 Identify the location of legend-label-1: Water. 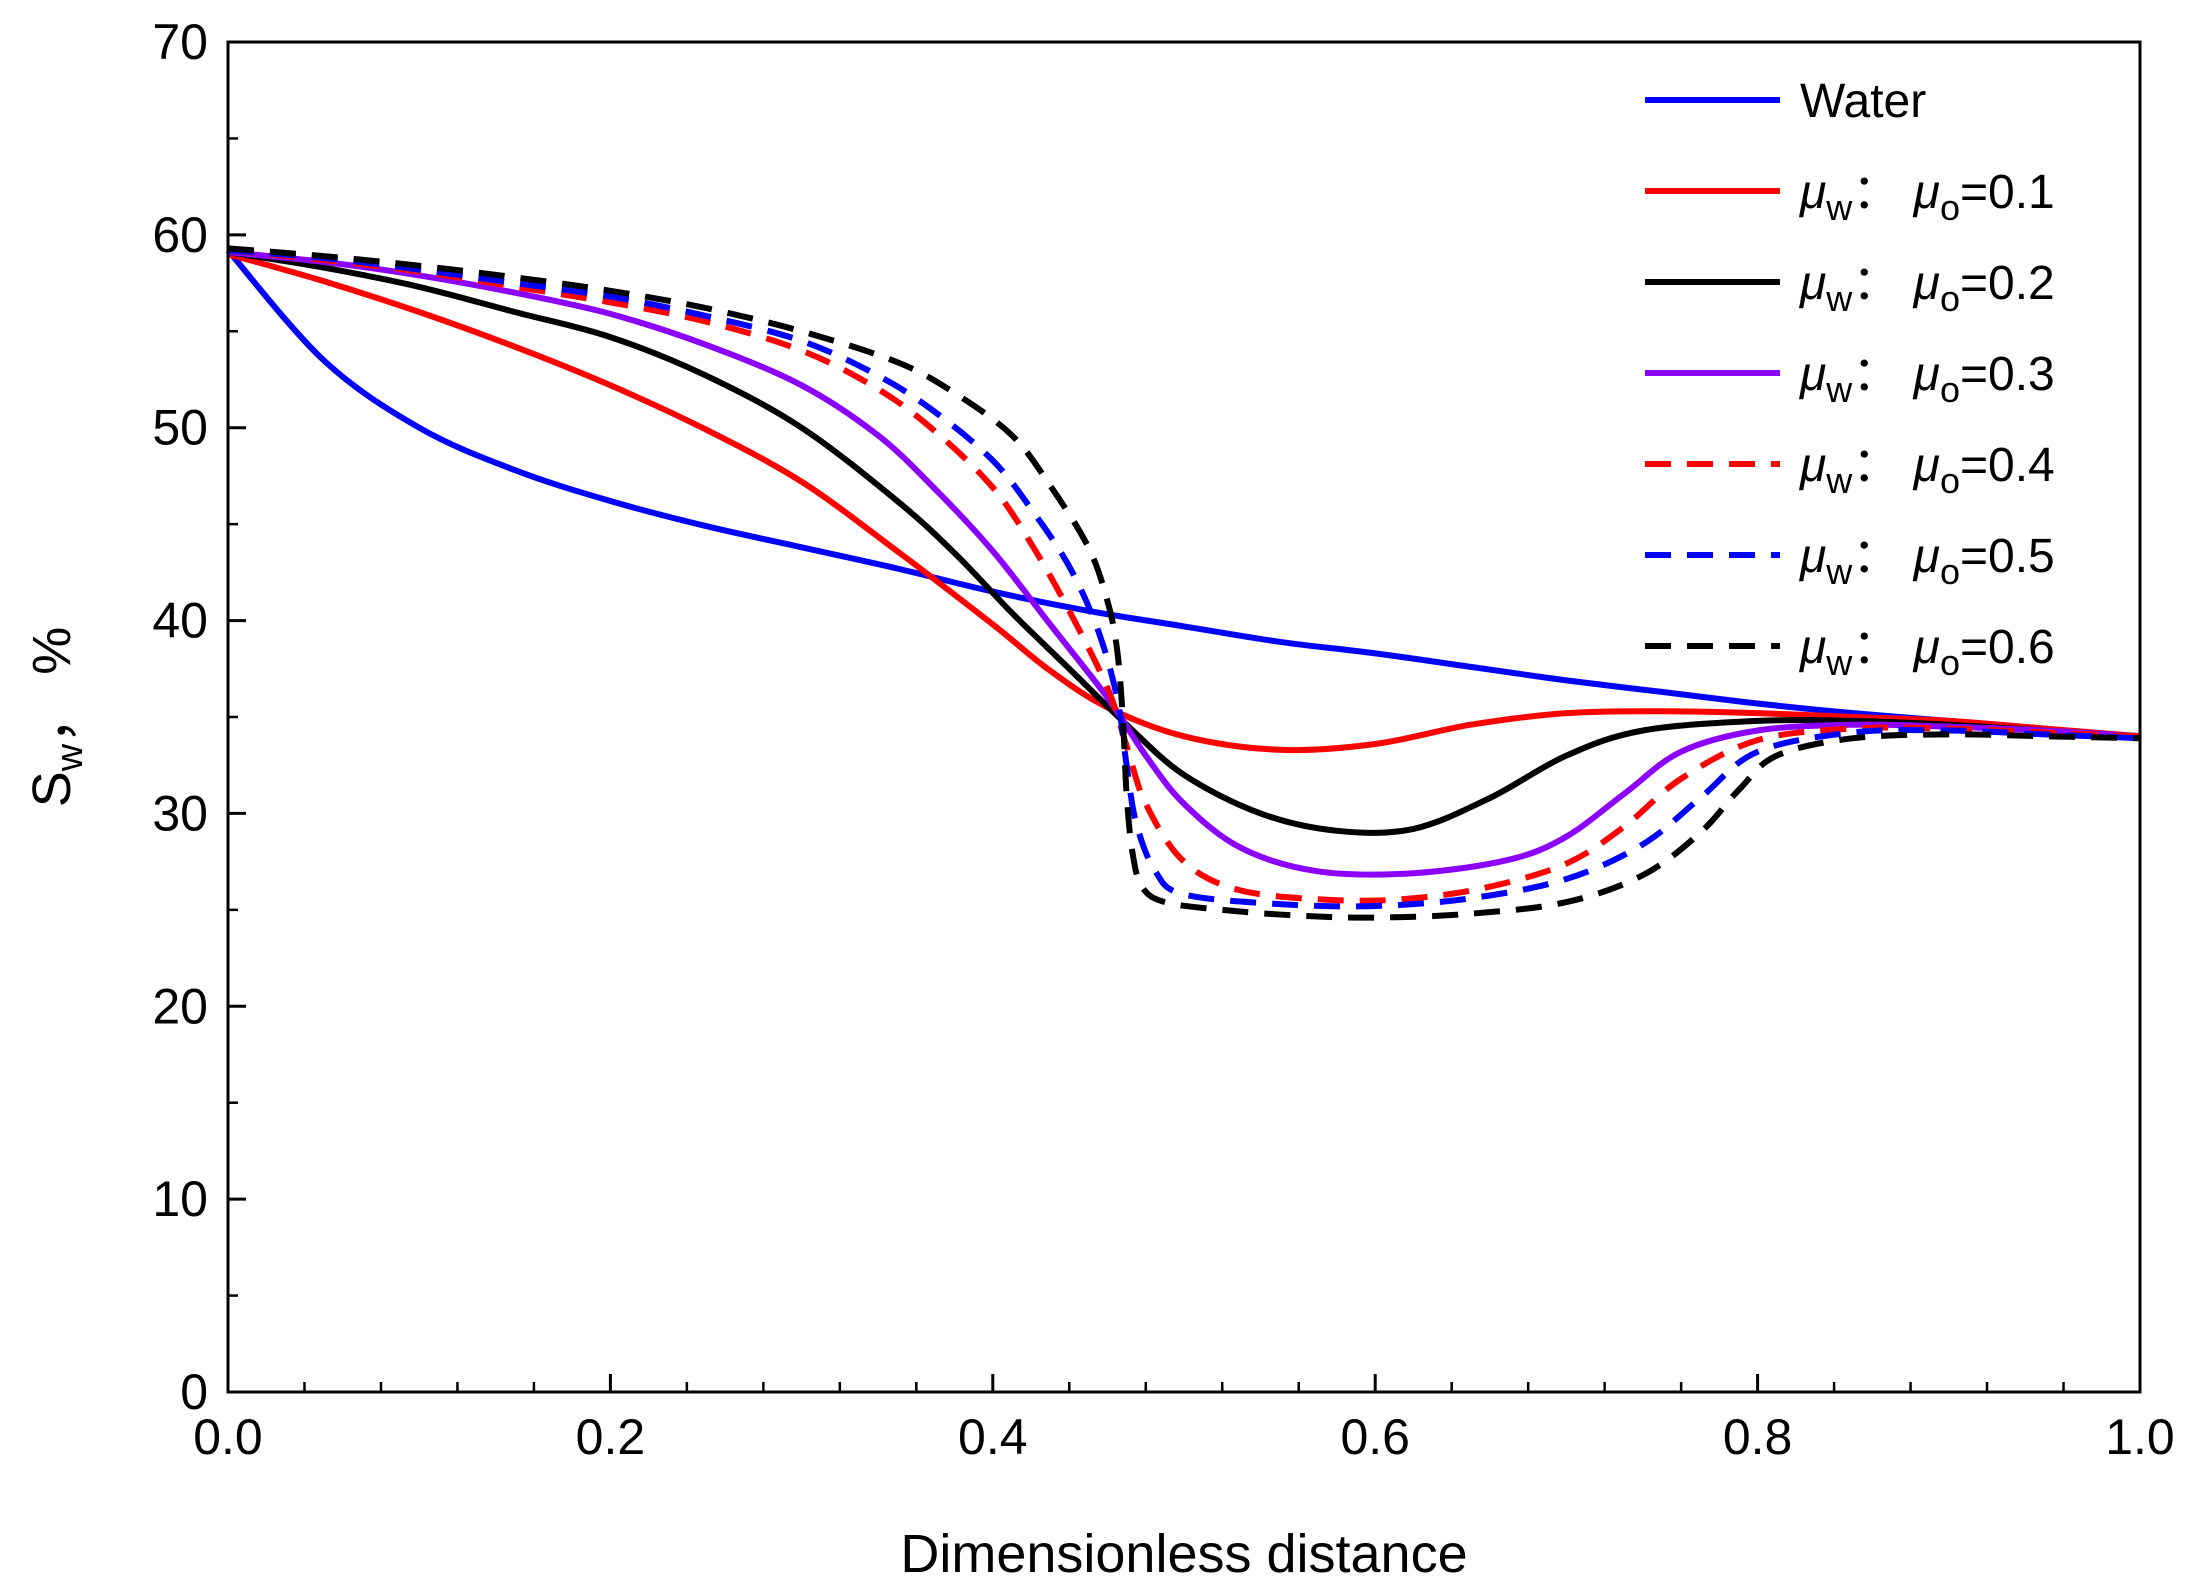
(1863, 101).